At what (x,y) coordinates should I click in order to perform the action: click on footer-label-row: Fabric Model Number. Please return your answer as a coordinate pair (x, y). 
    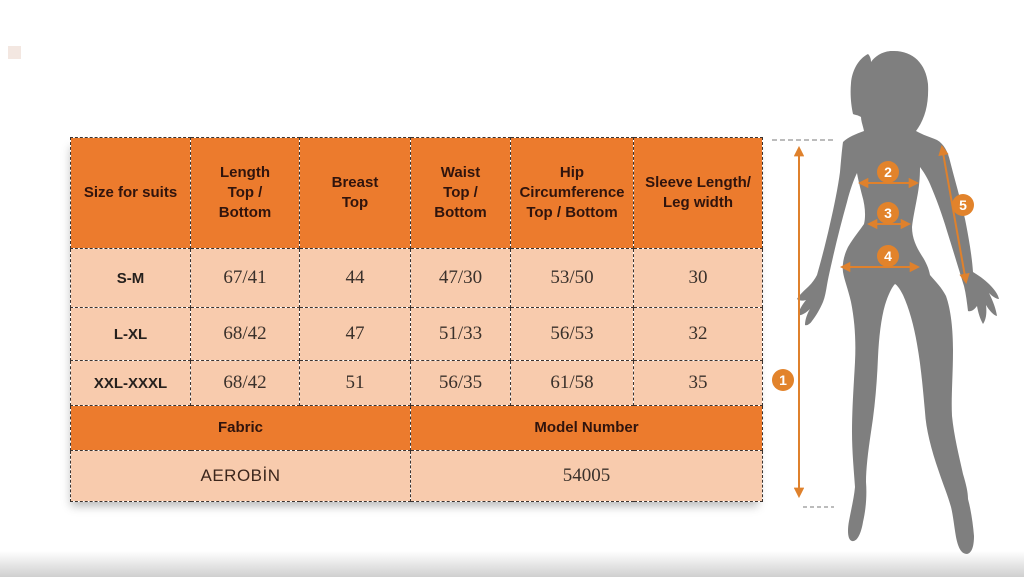
    Looking at the image, I should click on (416, 428).